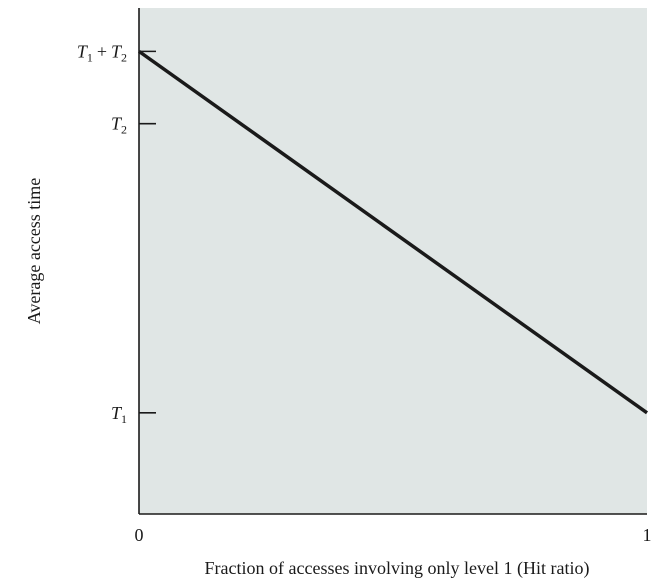  I want to click on y-tick-label: T1, so click(119, 414).